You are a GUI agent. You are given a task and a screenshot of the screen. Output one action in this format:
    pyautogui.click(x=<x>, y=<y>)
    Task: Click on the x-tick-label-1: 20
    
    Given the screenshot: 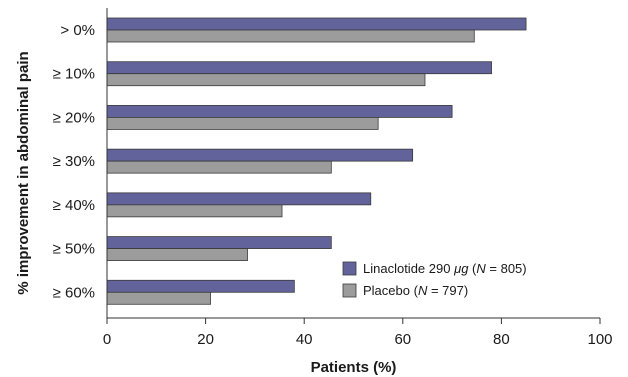 What is the action you would take?
    pyautogui.click(x=205, y=339)
    